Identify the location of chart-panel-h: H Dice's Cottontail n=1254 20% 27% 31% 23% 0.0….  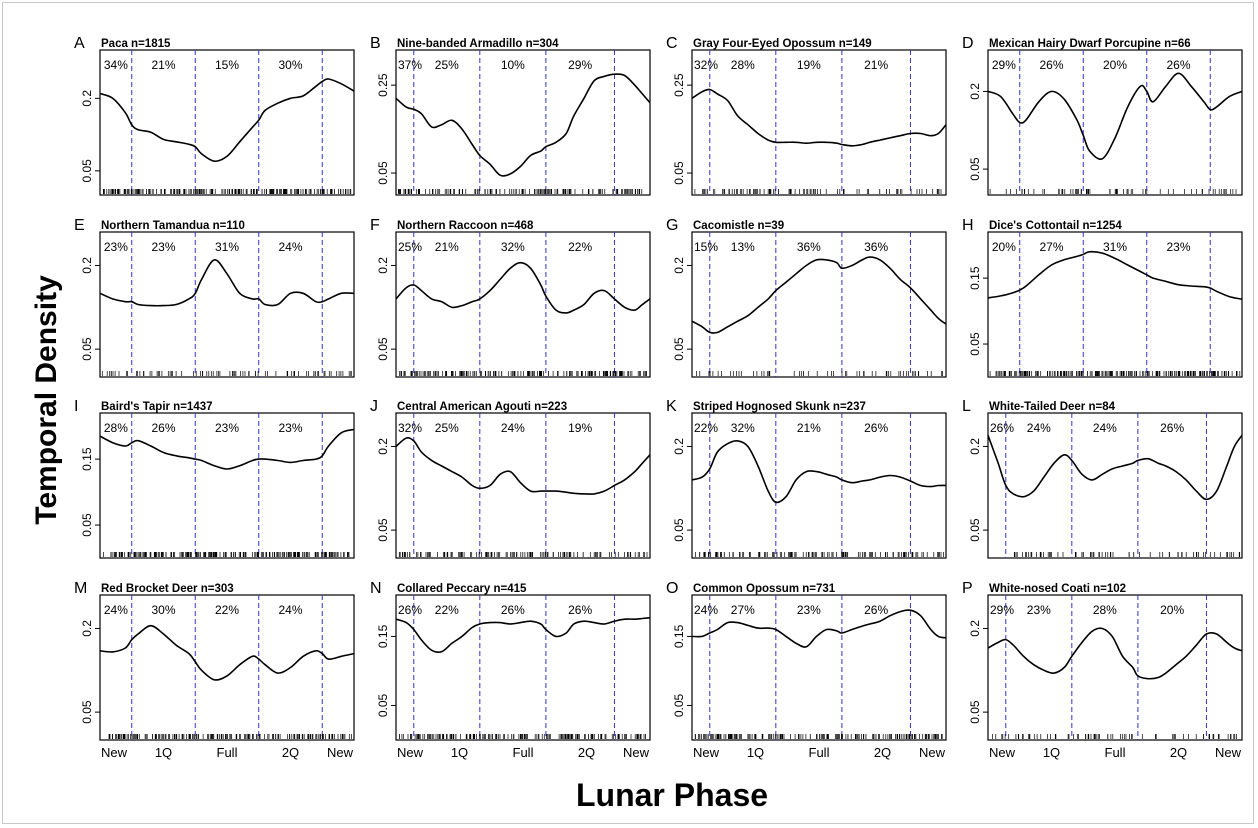
(1102, 297).